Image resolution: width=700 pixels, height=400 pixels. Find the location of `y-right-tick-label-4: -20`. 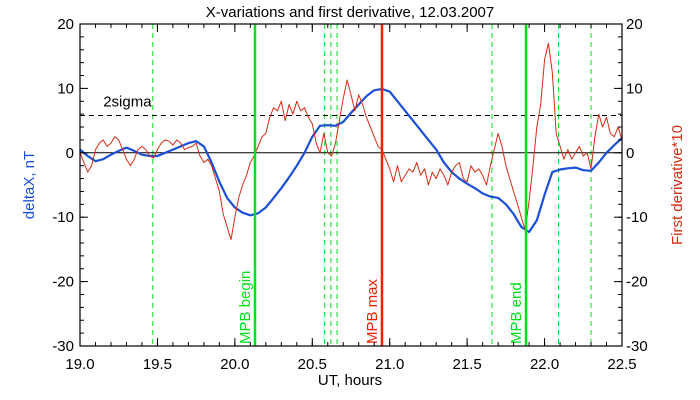

y-right-tick-label-4: -20 is located at coordinates (637, 282).